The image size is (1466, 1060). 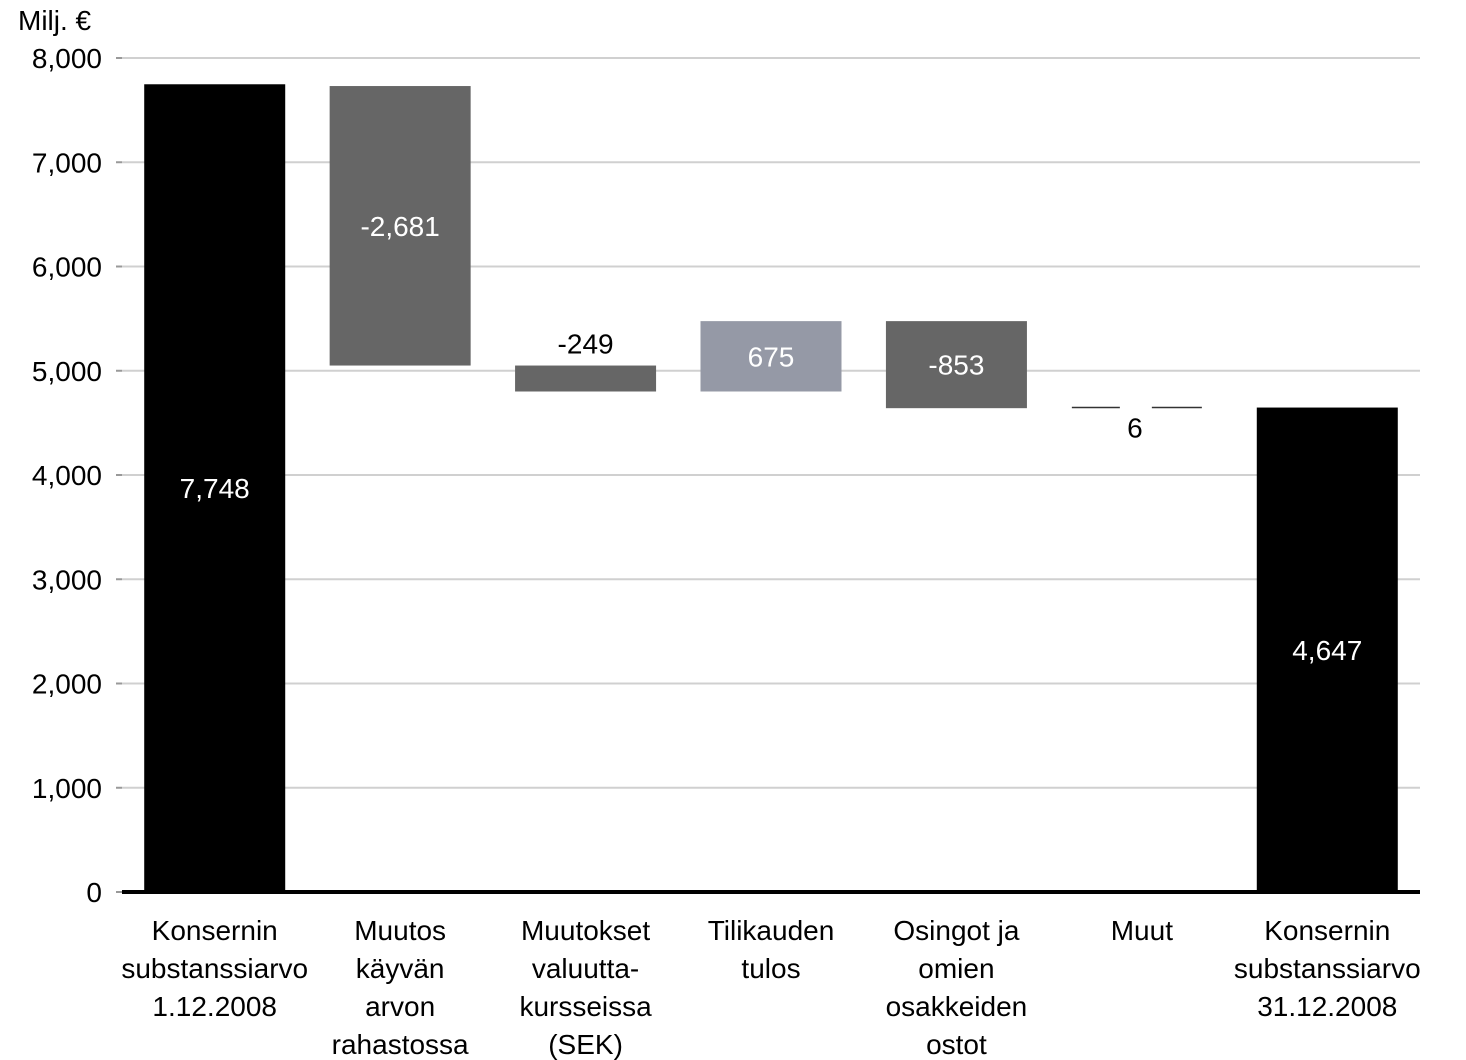 I want to click on category-label-line: ostot, so click(x=956, y=1044).